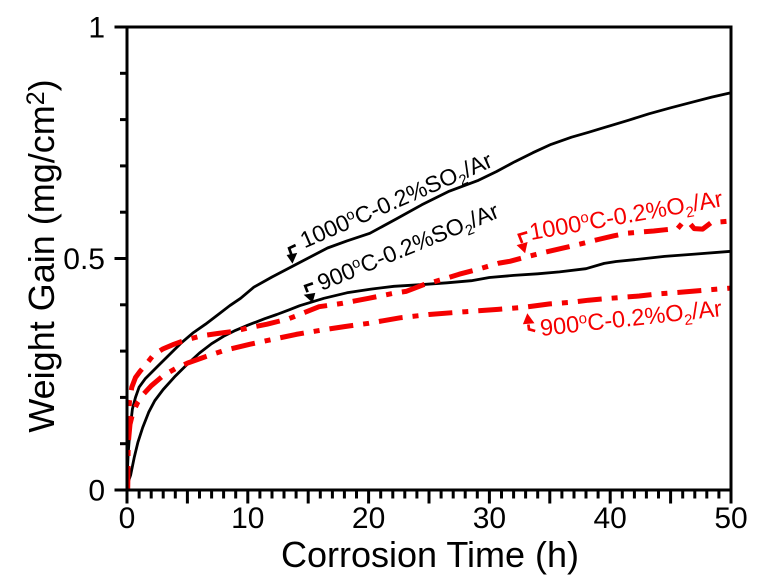 This screenshot has width=766, height=587. I want to click on svg-text: Weight Gain (mg/cm2), so click(41, 255).